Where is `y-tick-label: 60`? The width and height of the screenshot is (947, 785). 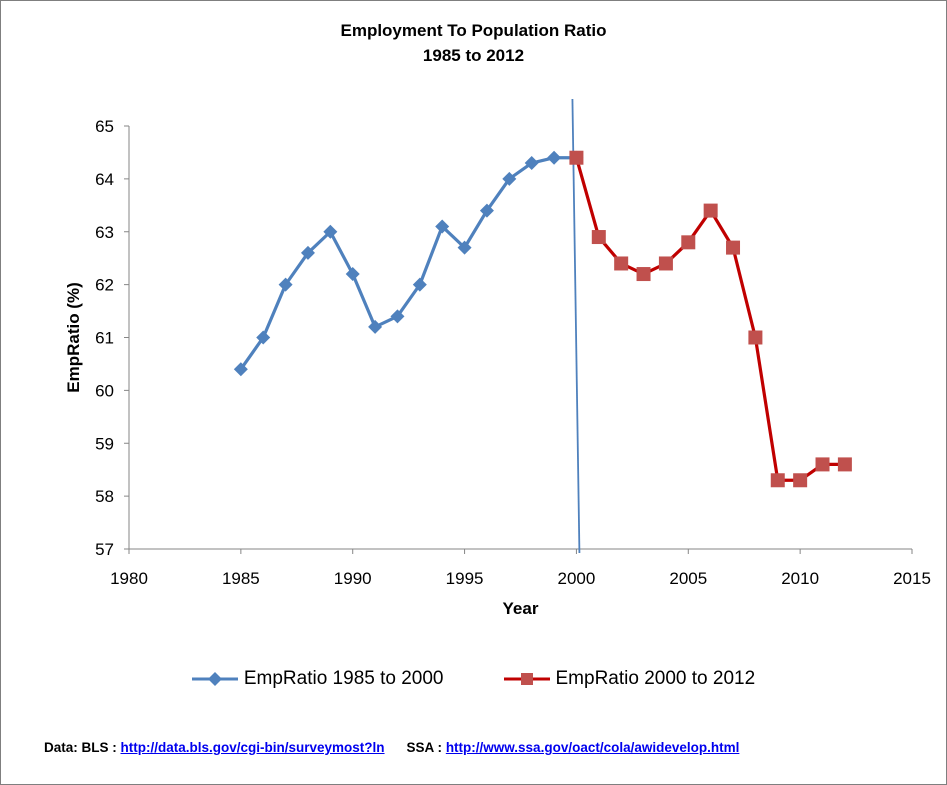 y-tick-label: 60 is located at coordinates (104, 390).